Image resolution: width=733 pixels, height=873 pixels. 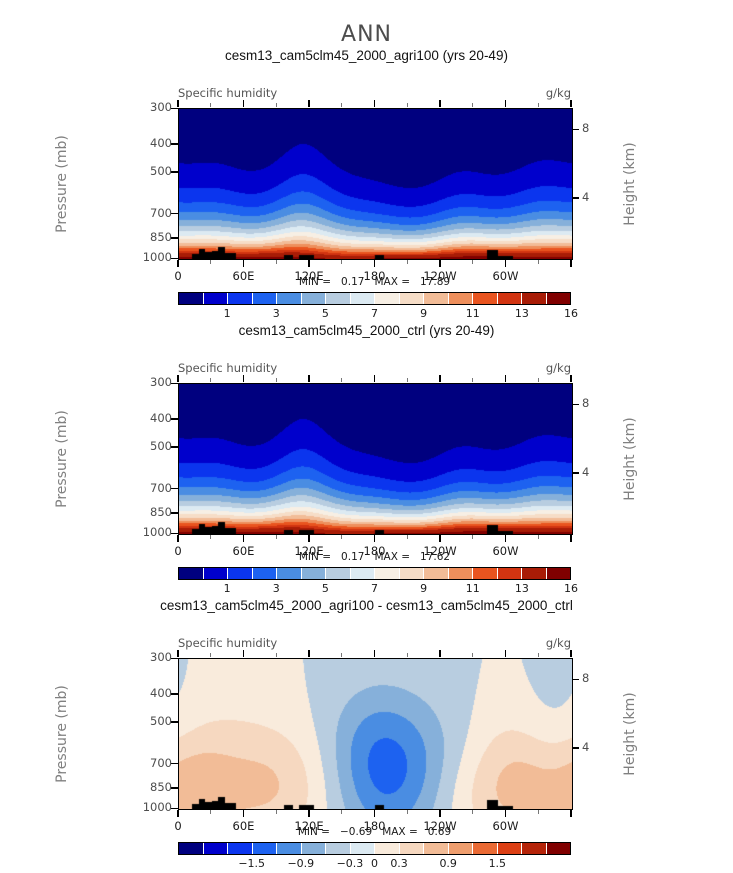 What do you see at coordinates (315, 282) in the screenshot?
I see `min-label: MIN =` at bounding box center [315, 282].